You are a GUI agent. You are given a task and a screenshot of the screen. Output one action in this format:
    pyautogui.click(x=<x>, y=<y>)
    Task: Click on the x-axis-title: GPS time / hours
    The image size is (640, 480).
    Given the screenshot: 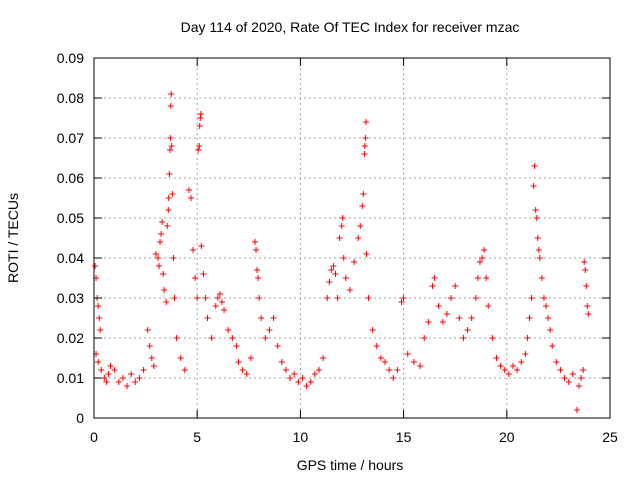 What is the action you would take?
    pyautogui.click(x=350, y=465)
    